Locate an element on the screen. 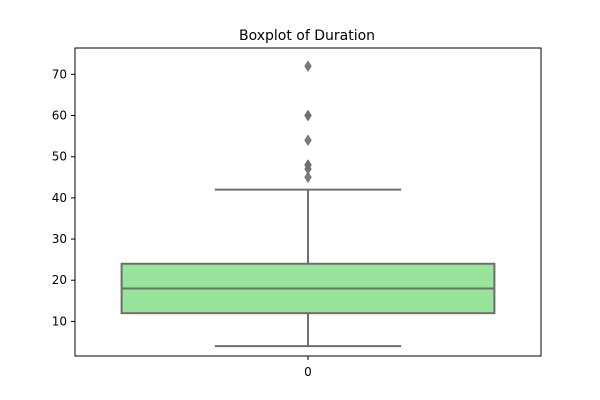 Image resolution: width=600 pixels, height=400 pixels. y-tick-label: 30 is located at coordinates (59, 239).